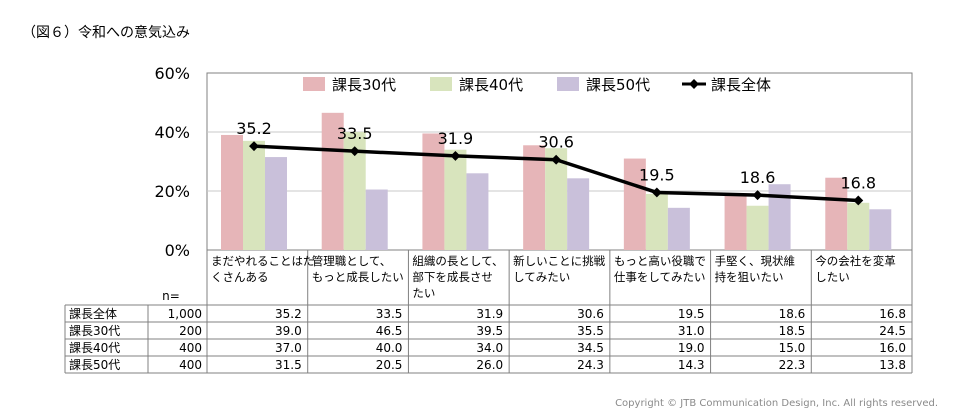 This screenshot has height=418, width=960. What do you see at coordinates (355, 133) in the screenshot?
I see `data-label: 33.5` at bounding box center [355, 133].